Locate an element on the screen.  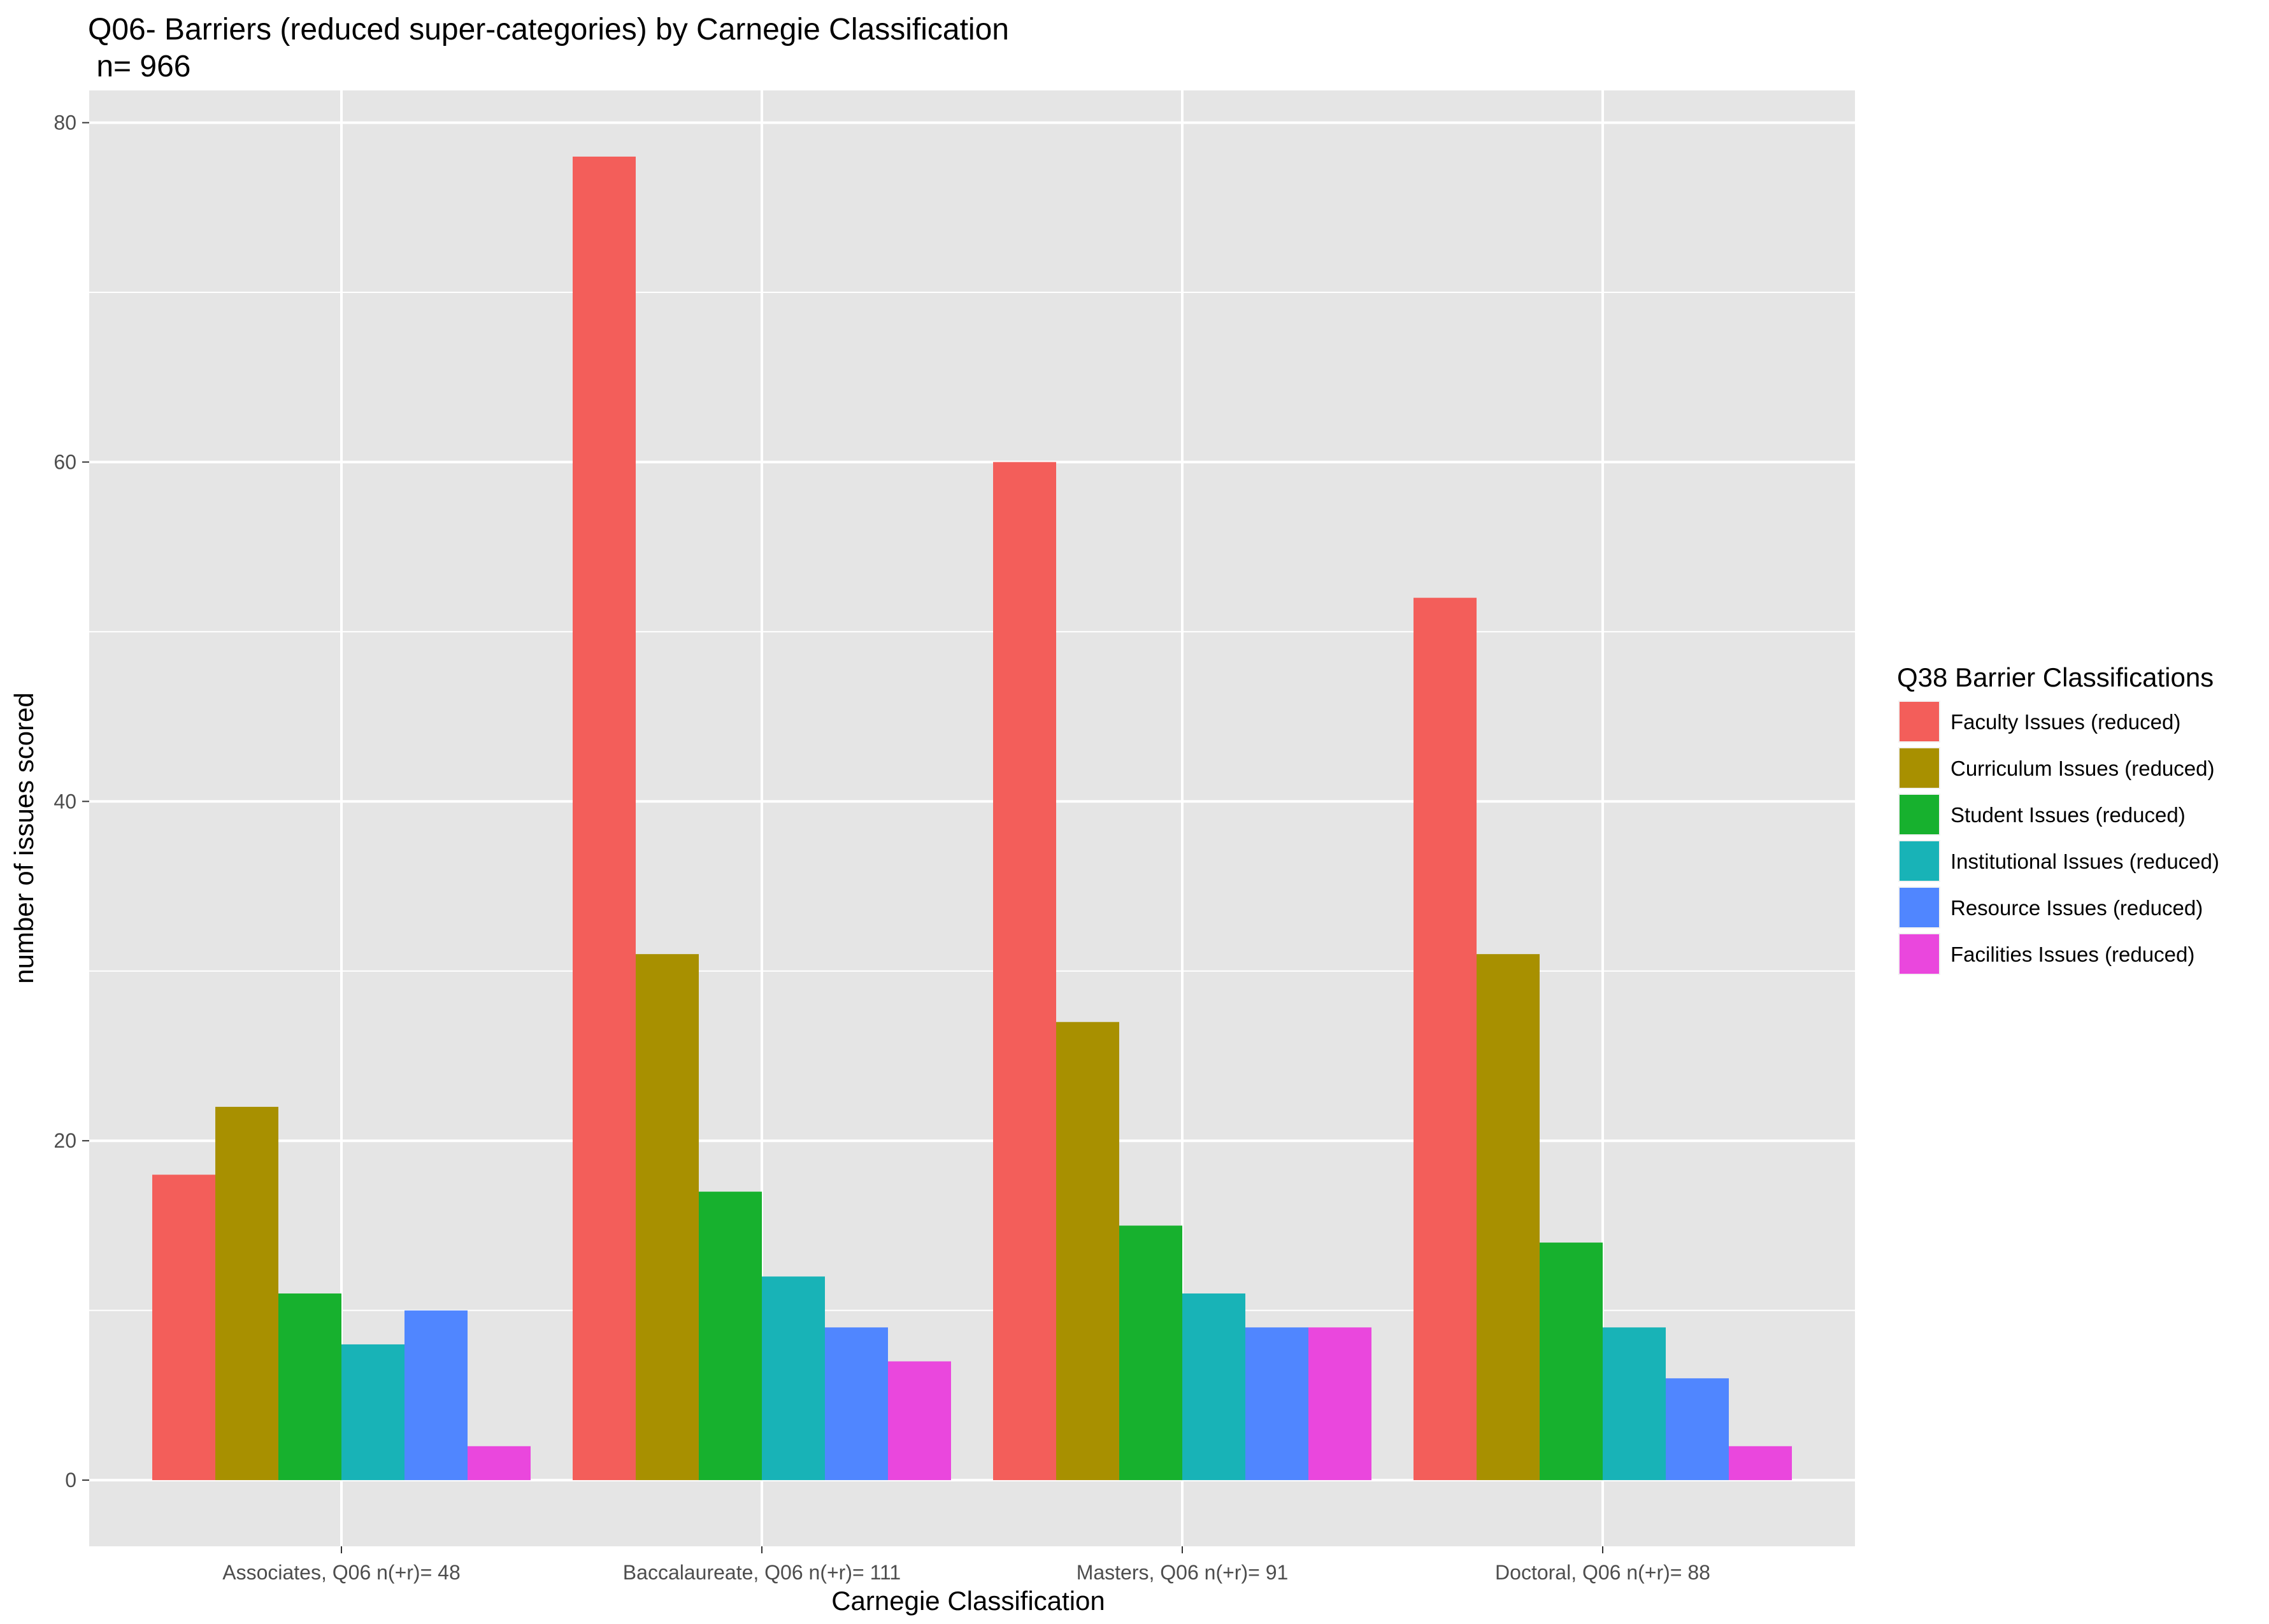
legend-label: Institutional Issues (reduced) is located at coordinates (2084, 861).